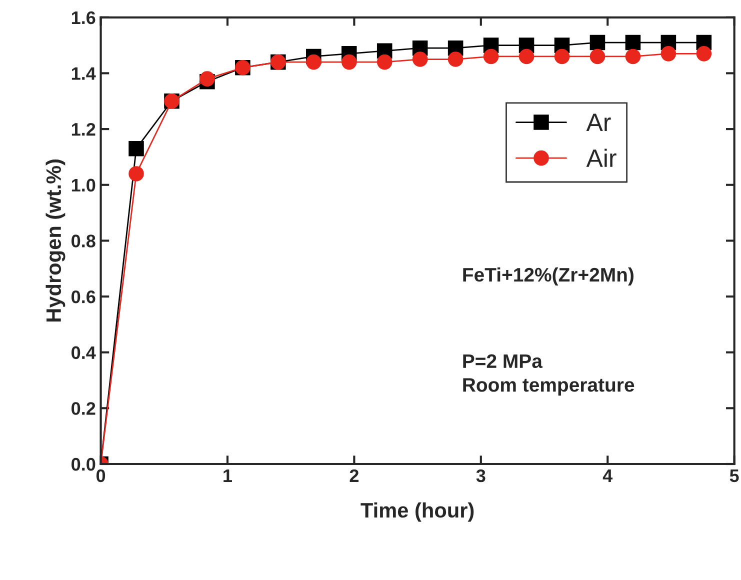 This screenshot has height=580, width=741. I want to click on y-tick-label: 0.4, so click(84, 353).